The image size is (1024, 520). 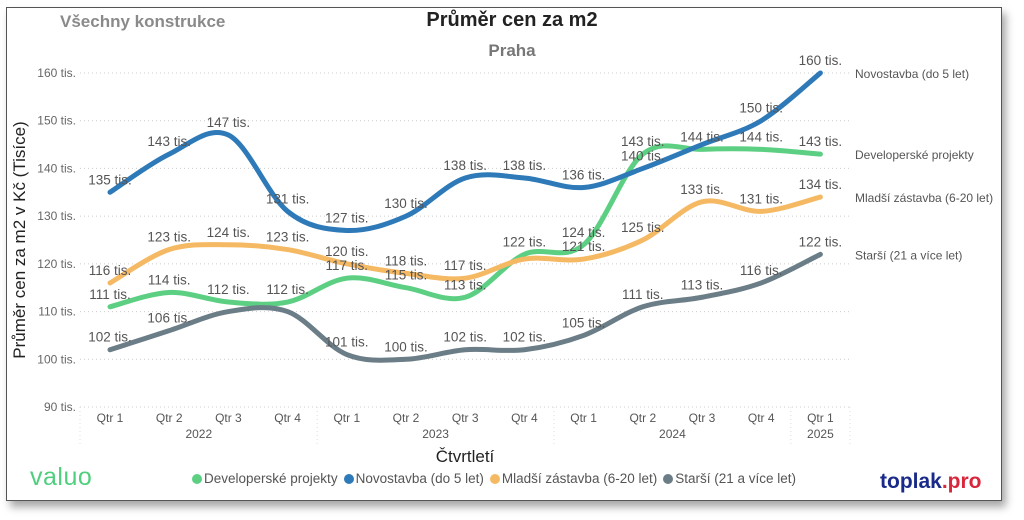 I want to click on y-tick-label: 100 tis., so click(x=56, y=359).